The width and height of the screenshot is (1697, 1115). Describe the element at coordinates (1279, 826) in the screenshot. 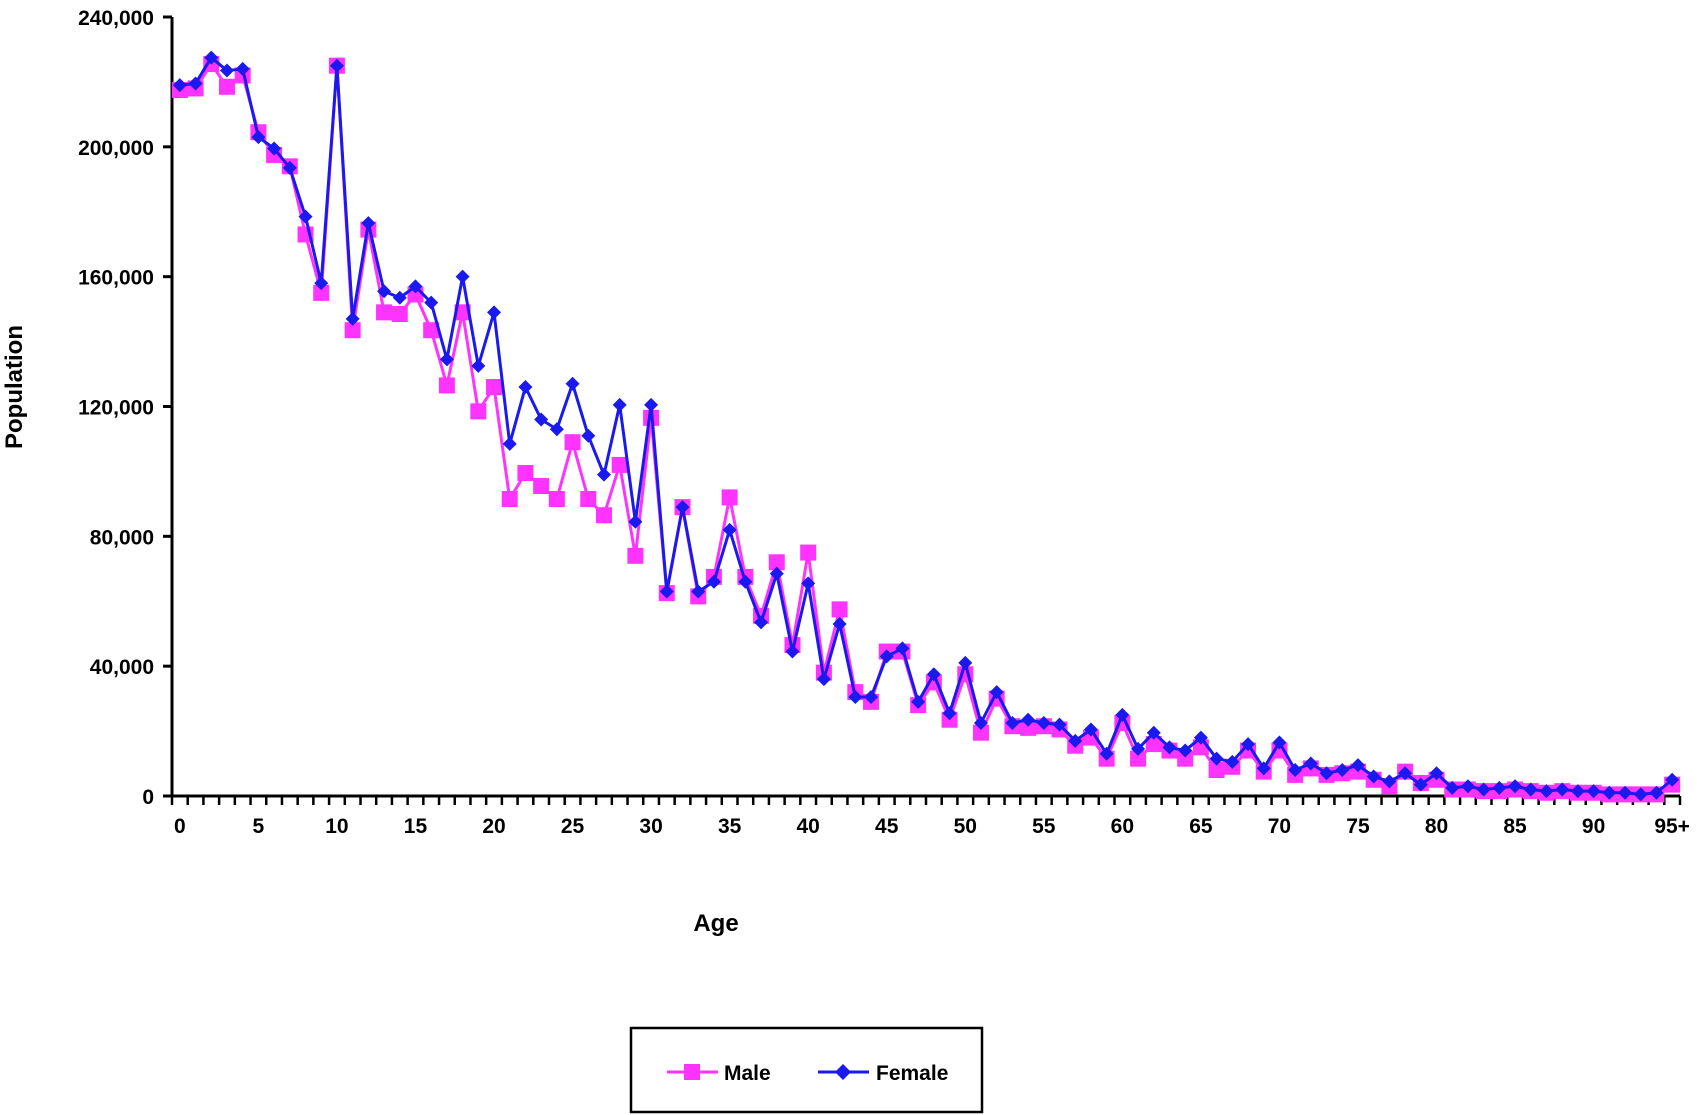

I see `x-tick-label: 70` at that location.